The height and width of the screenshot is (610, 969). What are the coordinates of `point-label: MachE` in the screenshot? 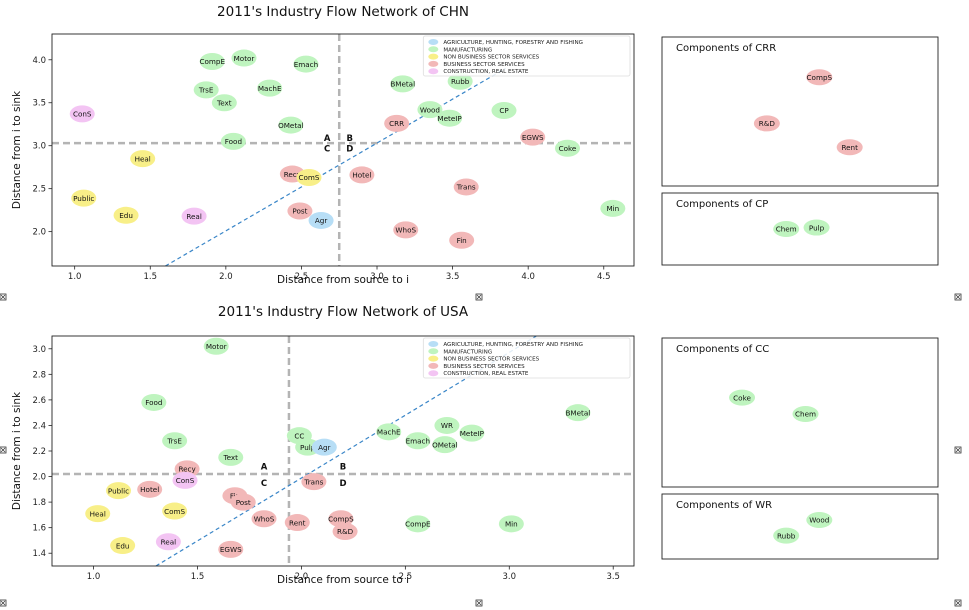 It's located at (389, 432).